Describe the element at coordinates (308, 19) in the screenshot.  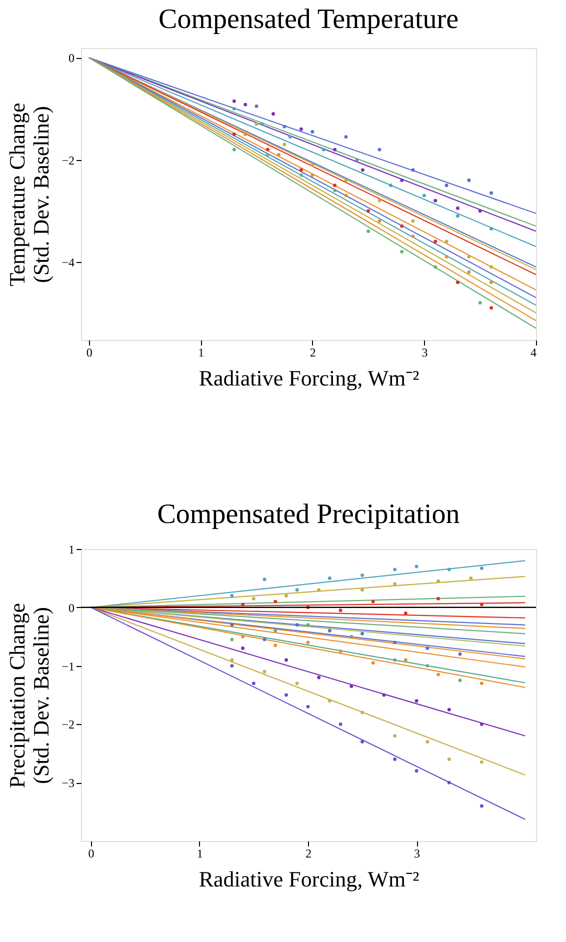
I see `chart-title: Compensated Temperature` at that location.